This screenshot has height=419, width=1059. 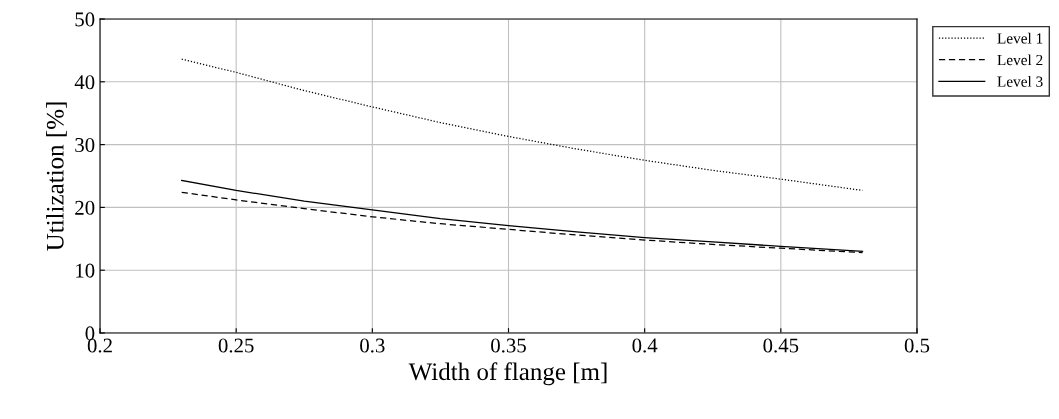 I want to click on x-tick-label: 0.3, so click(x=372, y=345).